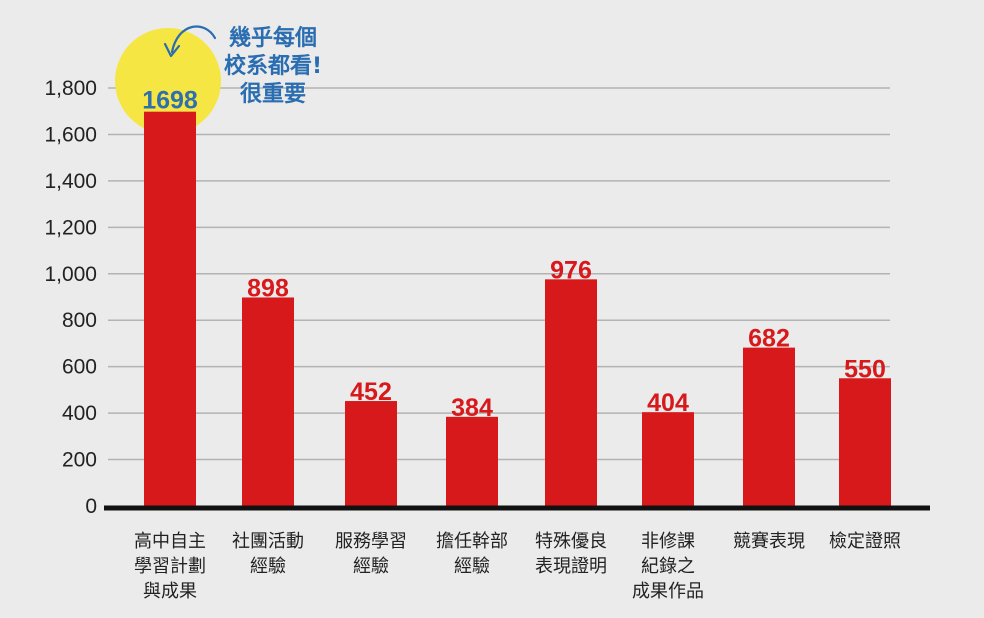  What do you see at coordinates (571, 566) in the screenshot?
I see `category-label: 表現證明` at bounding box center [571, 566].